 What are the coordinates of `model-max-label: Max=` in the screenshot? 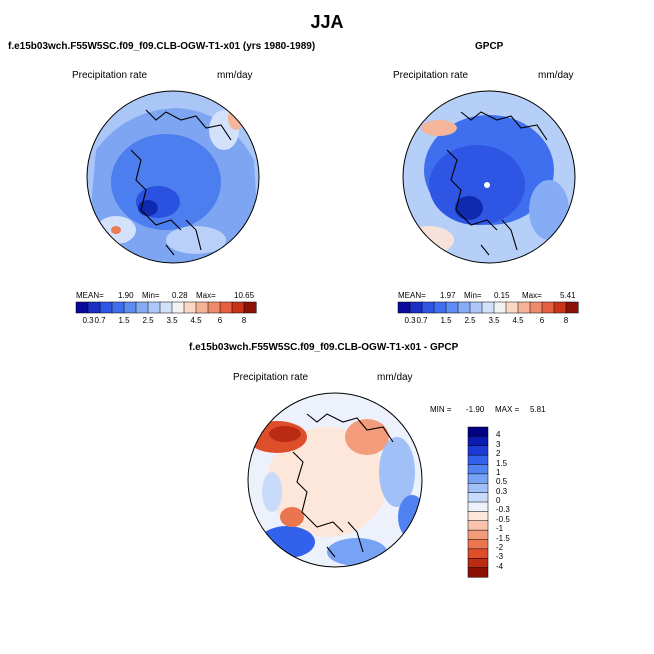 It's located at (206, 295).